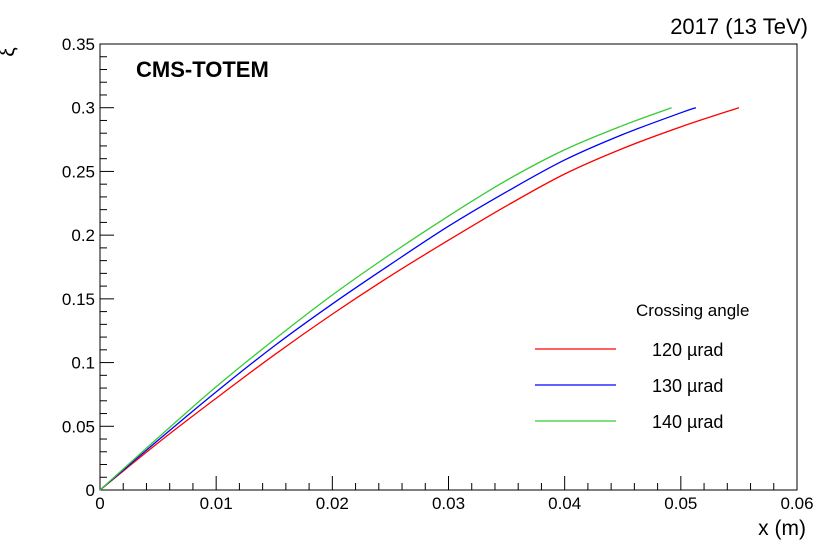  Describe the element at coordinates (739, 26) in the screenshot. I see `top-right-label: 2017 (13 TeV)` at that location.